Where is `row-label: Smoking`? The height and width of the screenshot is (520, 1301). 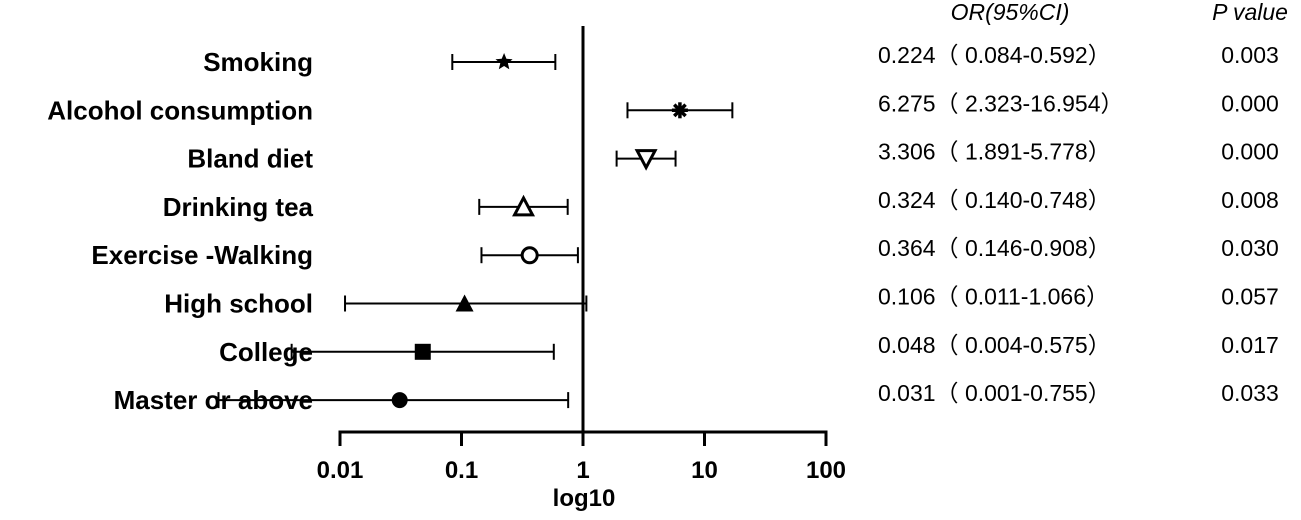
row-label: Smoking is located at coordinates (258, 62).